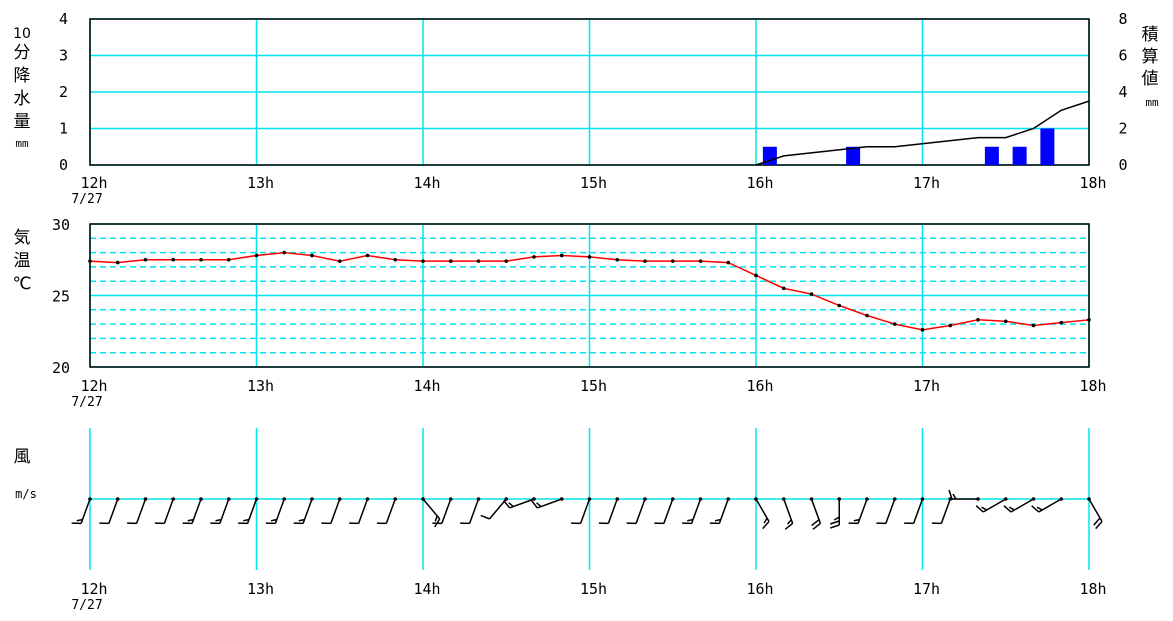  What do you see at coordinates (22, 122) in the screenshot?
I see `rain-left-label-line5: 量` at bounding box center [22, 122].